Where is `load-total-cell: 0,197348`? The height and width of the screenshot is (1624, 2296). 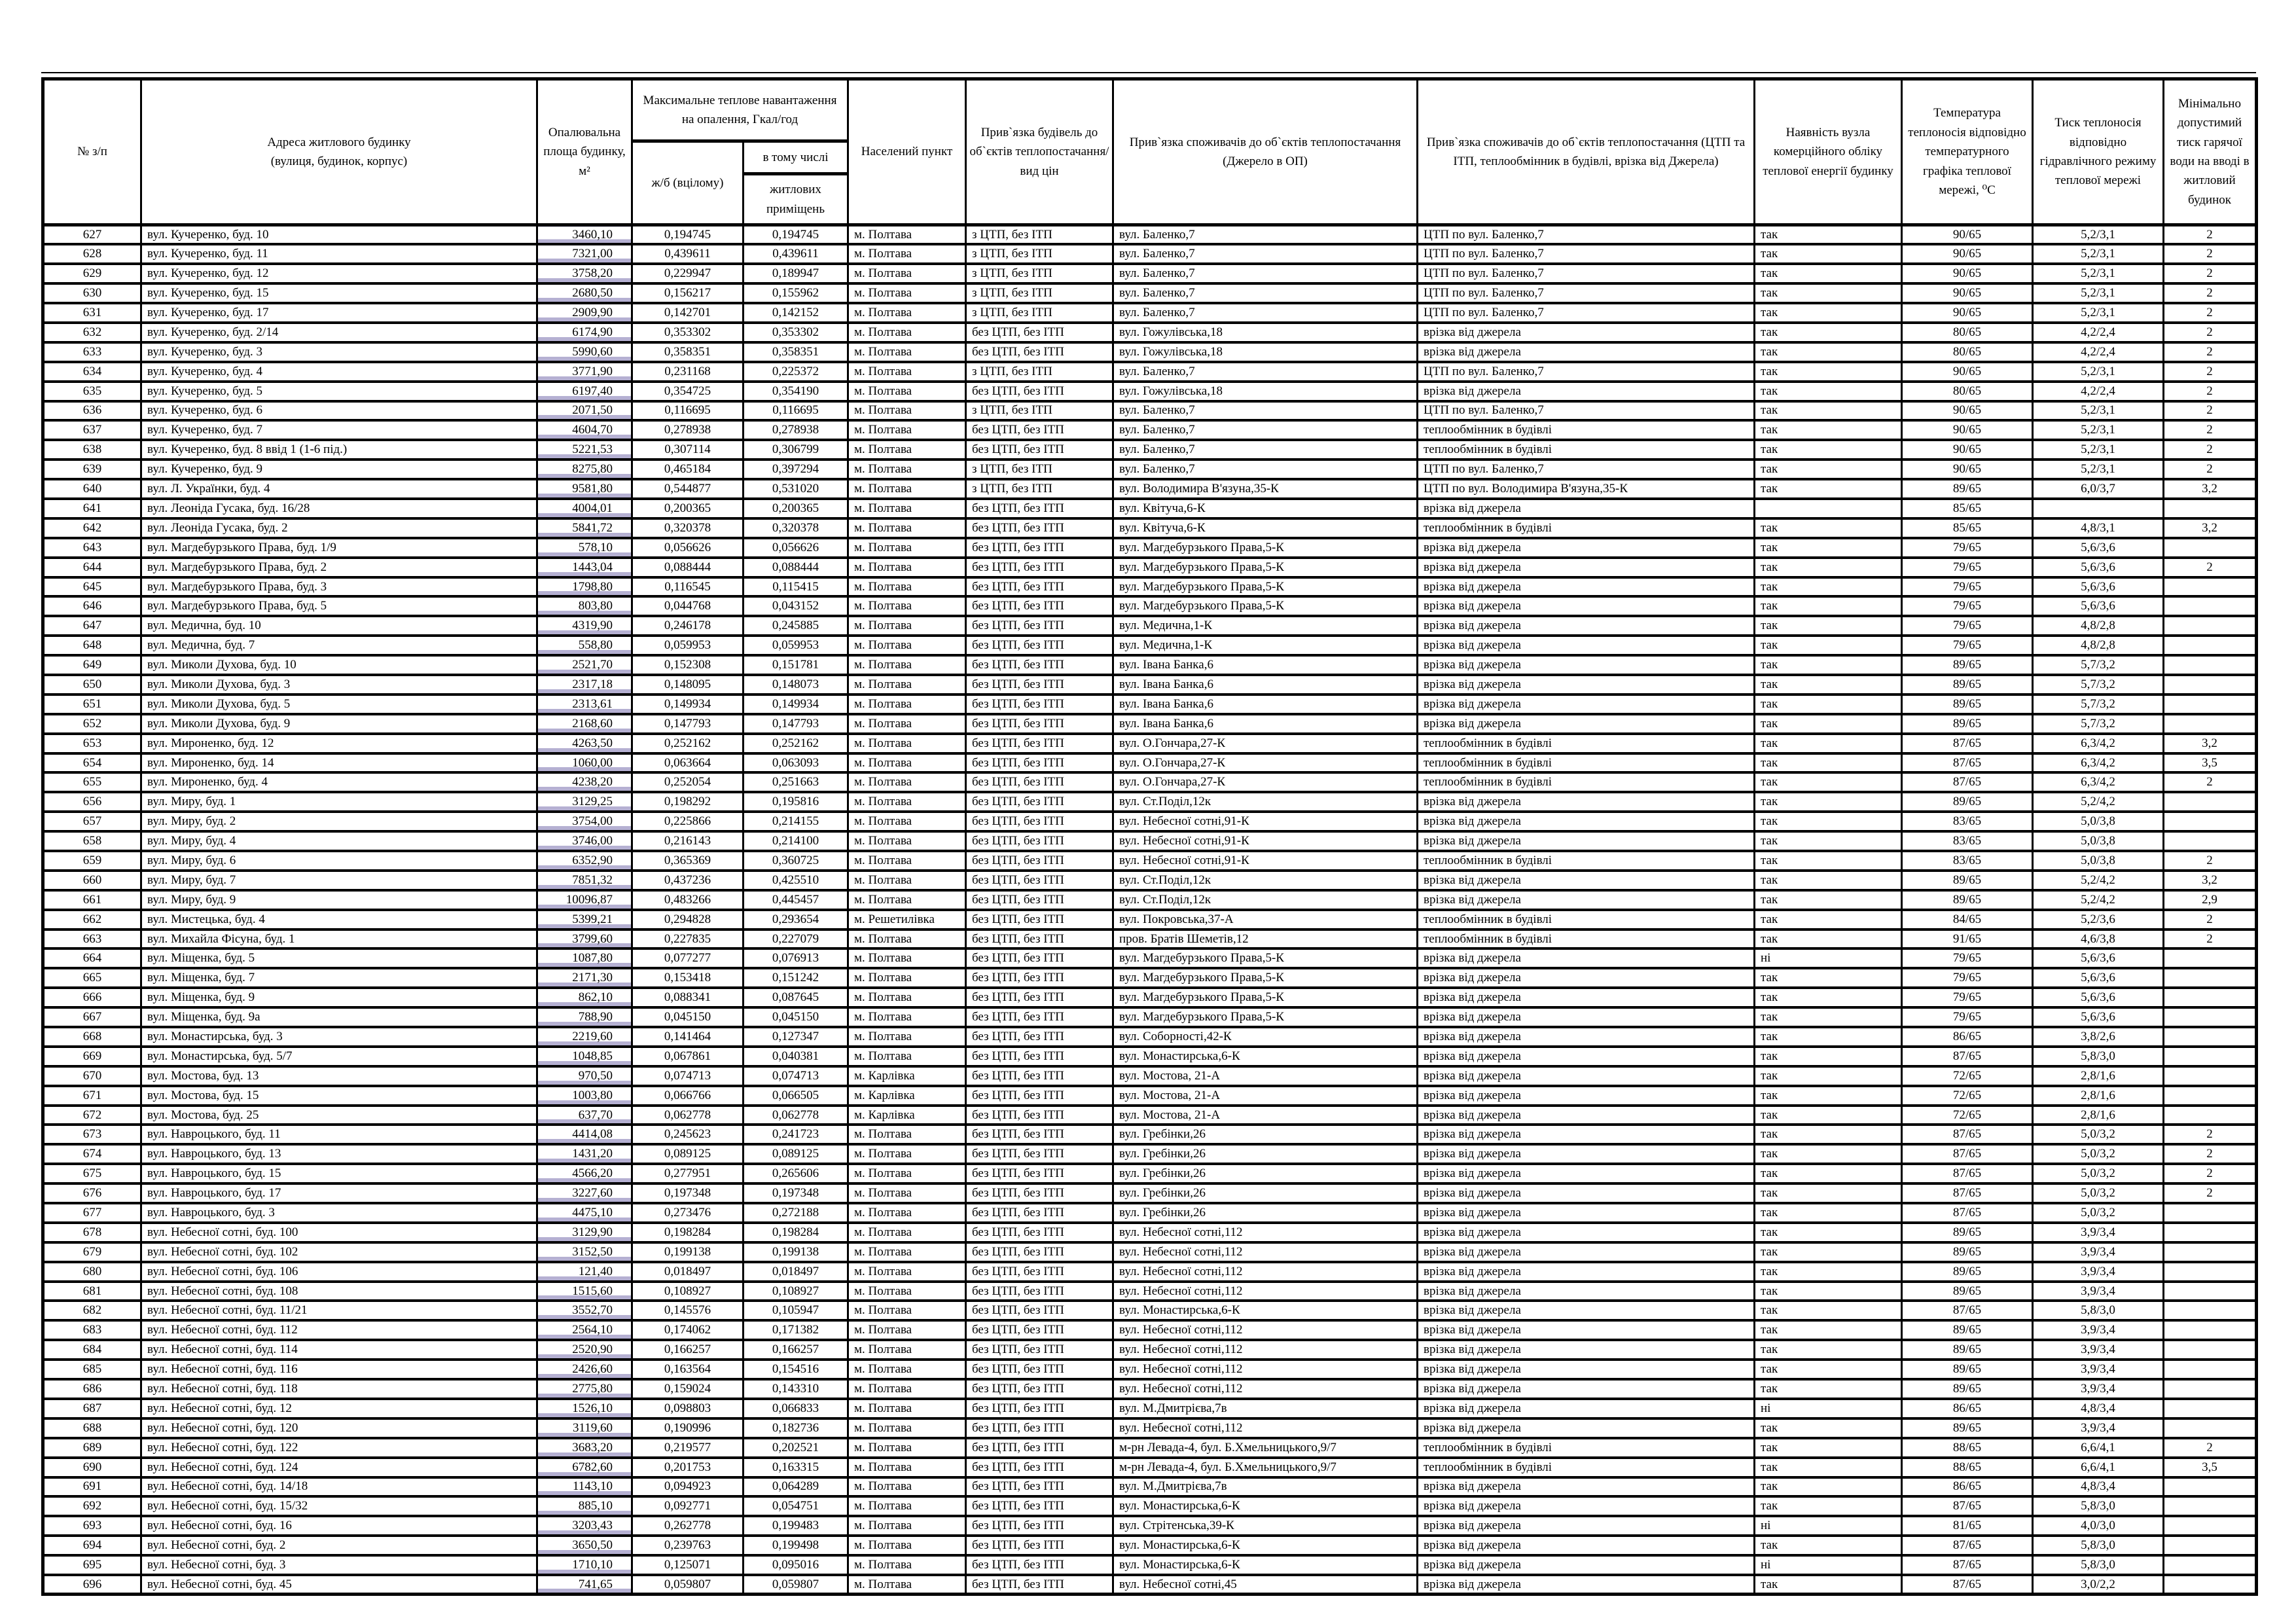 load-total-cell: 0,197348 is located at coordinates (687, 1193).